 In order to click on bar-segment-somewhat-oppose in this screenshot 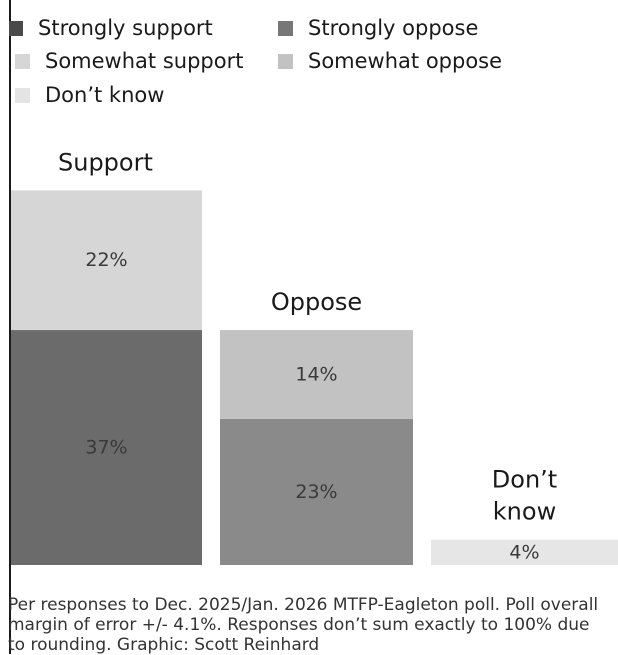, I will do `click(316, 374)`.